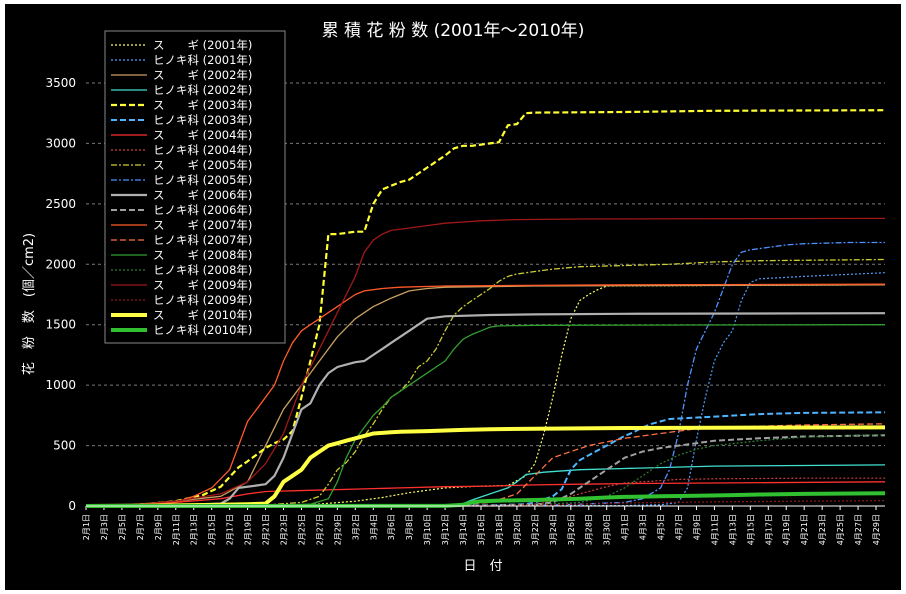  I want to click on legend-entry: ス ギ (2009年), so click(202, 285).